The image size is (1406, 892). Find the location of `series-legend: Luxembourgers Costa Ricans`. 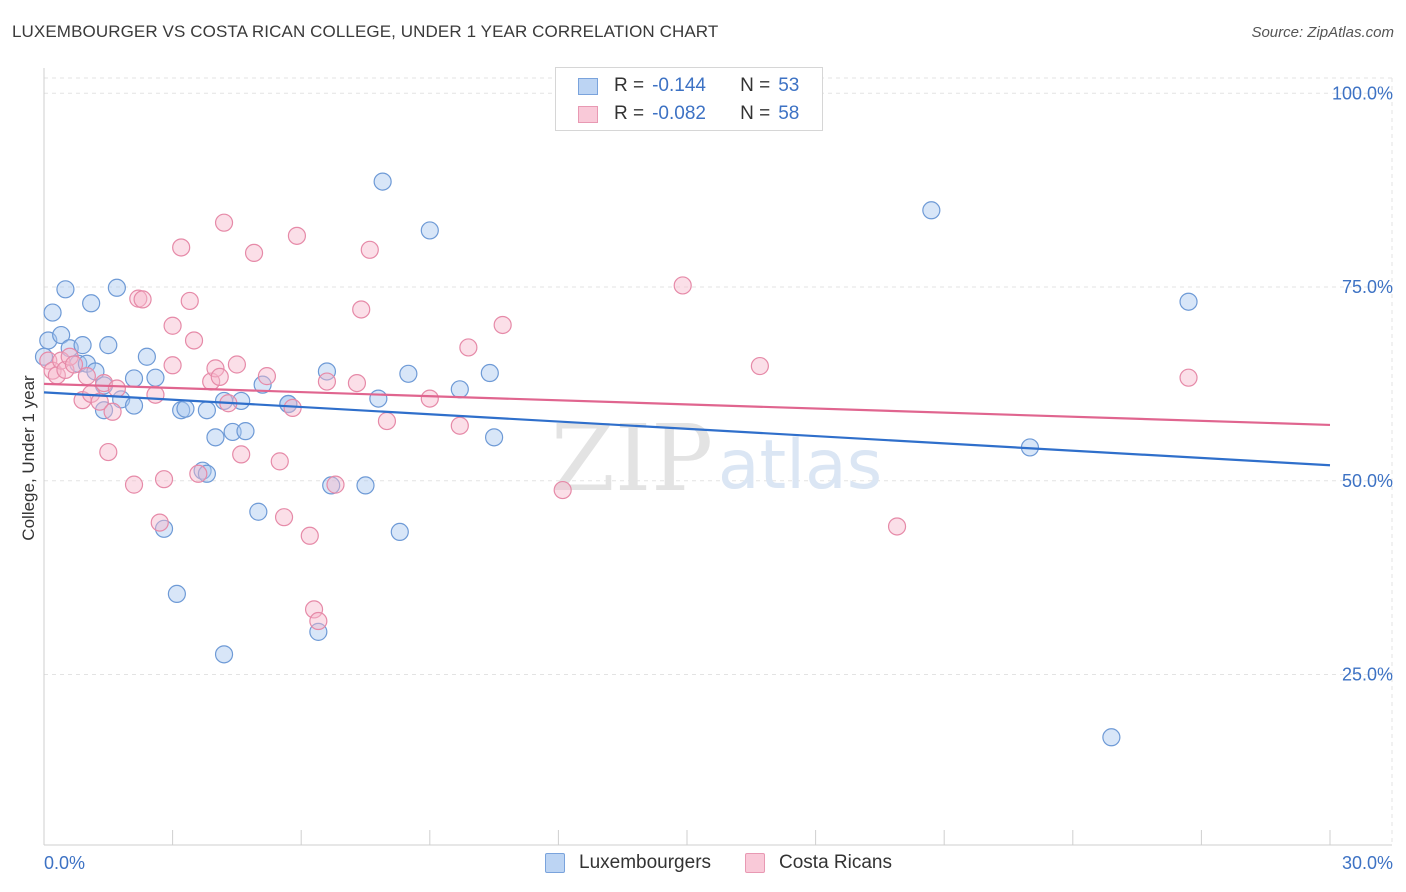

series-legend: Luxembourgers Costa Ricans is located at coordinates (703, 865).